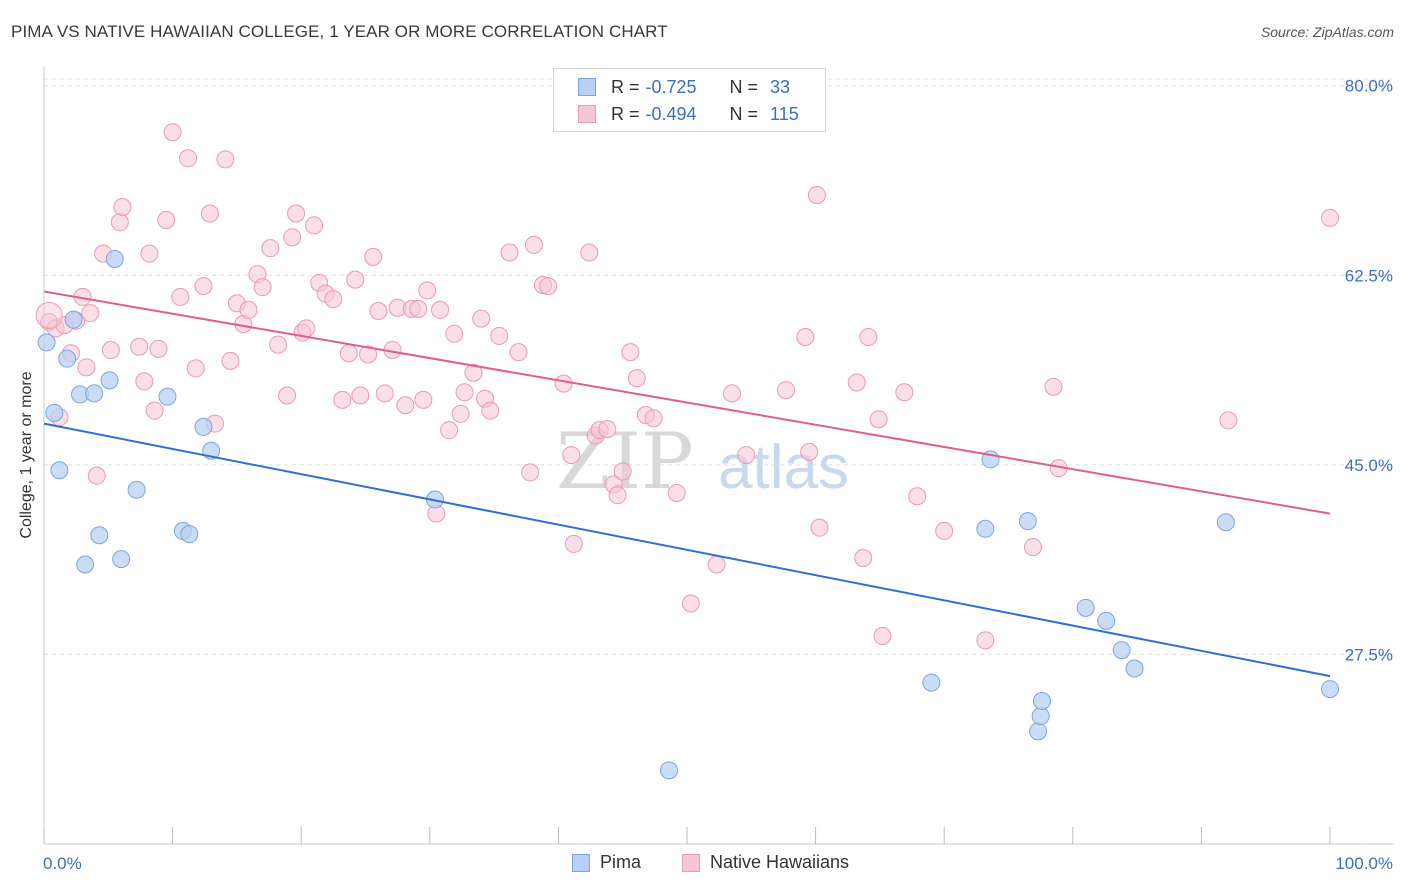  What do you see at coordinates (780, 862) in the screenshot?
I see `hawaiian-legend-label: Native Hawaiians` at bounding box center [780, 862].